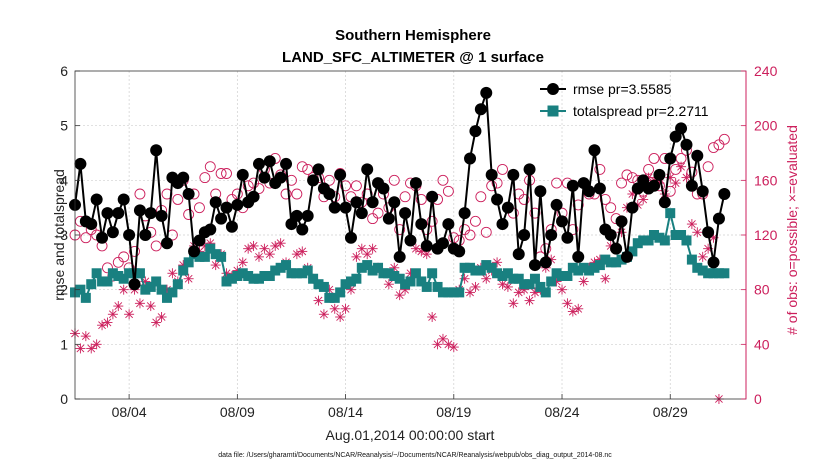  Describe the element at coordinates (641, 111) in the screenshot. I see `legend-spread-label: totalspread pr=2.2711` at that location.